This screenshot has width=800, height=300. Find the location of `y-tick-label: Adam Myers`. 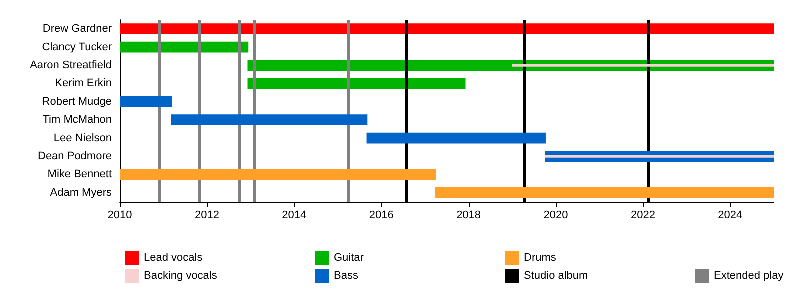

y-tick-label: Adam Myers is located at coordinates (81, 192).